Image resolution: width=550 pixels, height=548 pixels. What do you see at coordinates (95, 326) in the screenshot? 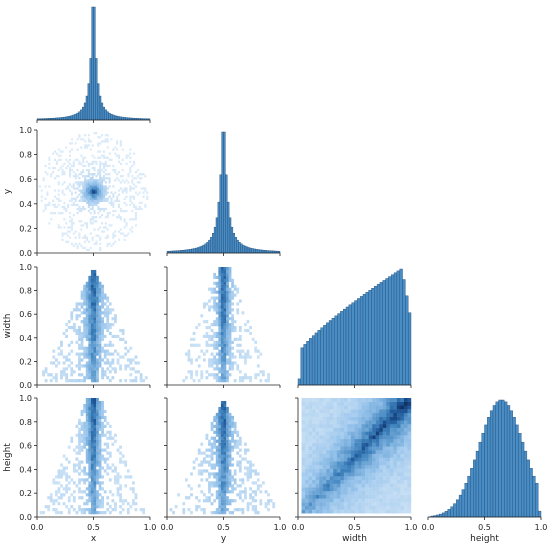
I see `pair-x-width` at bounding box center [95, 326].